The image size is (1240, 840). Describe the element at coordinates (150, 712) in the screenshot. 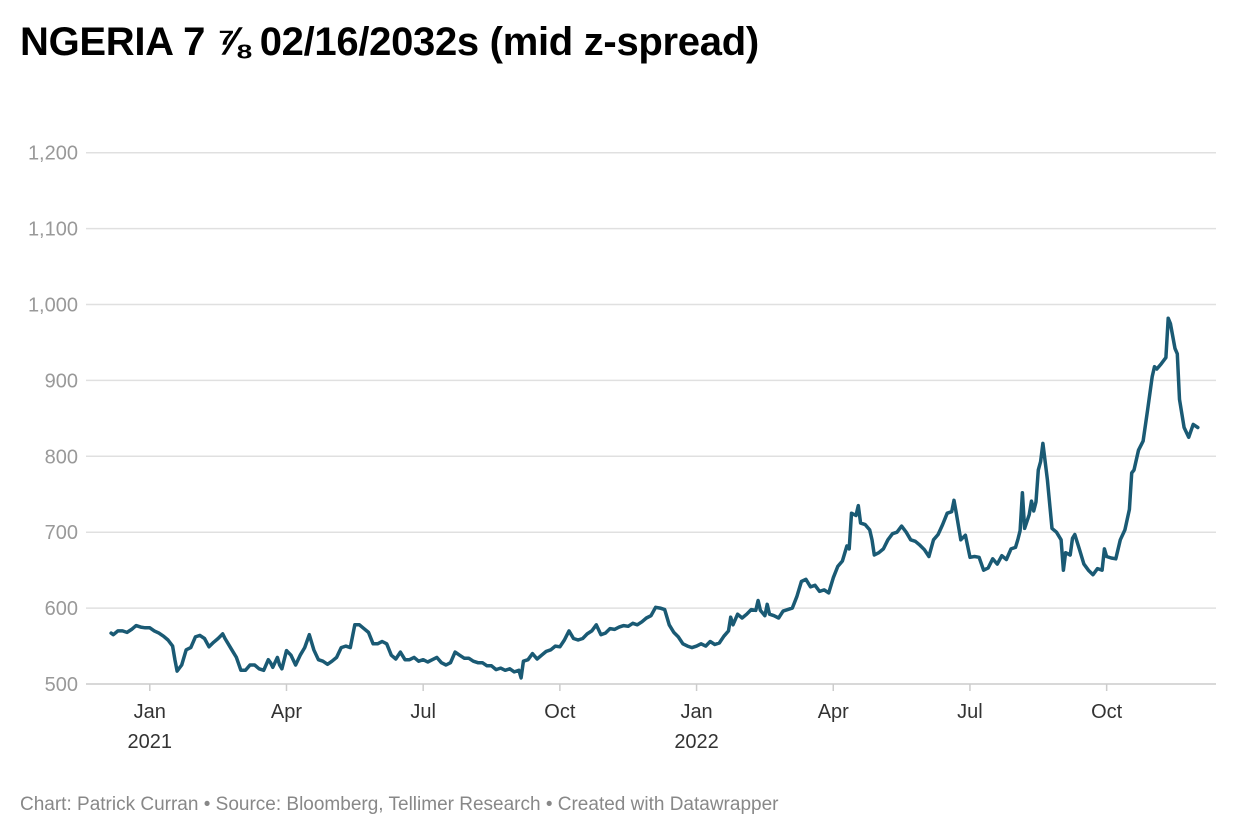

I see `x-tick-label-0: Jan` at that location.